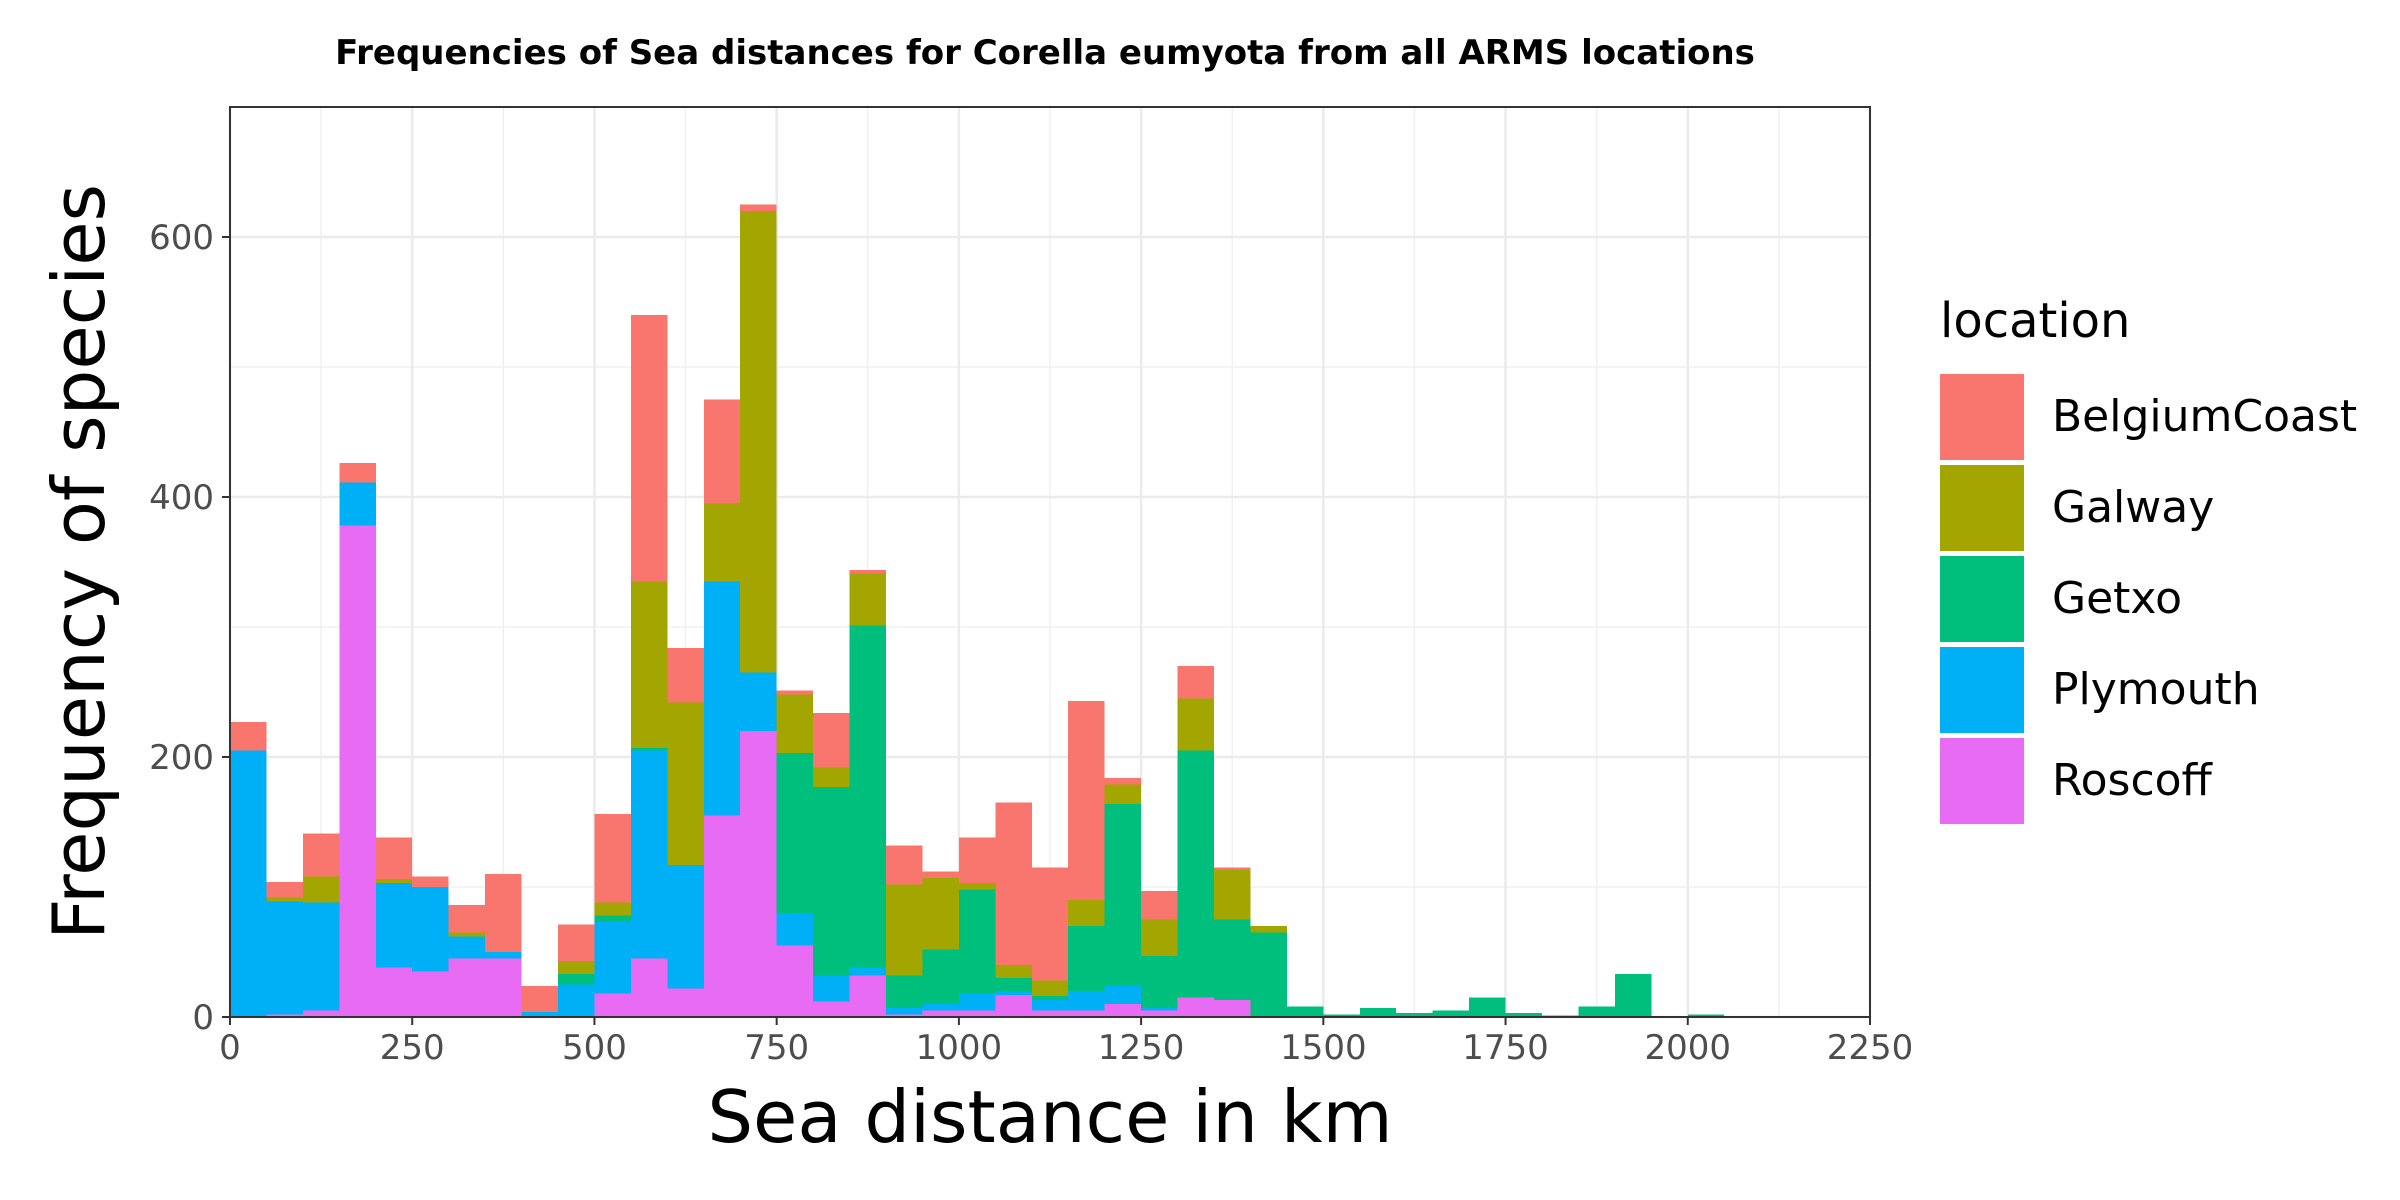  Describe the element at coordinates (1323, 1048) in the screenshot. I see `x-tick-label: 1500` at that location.